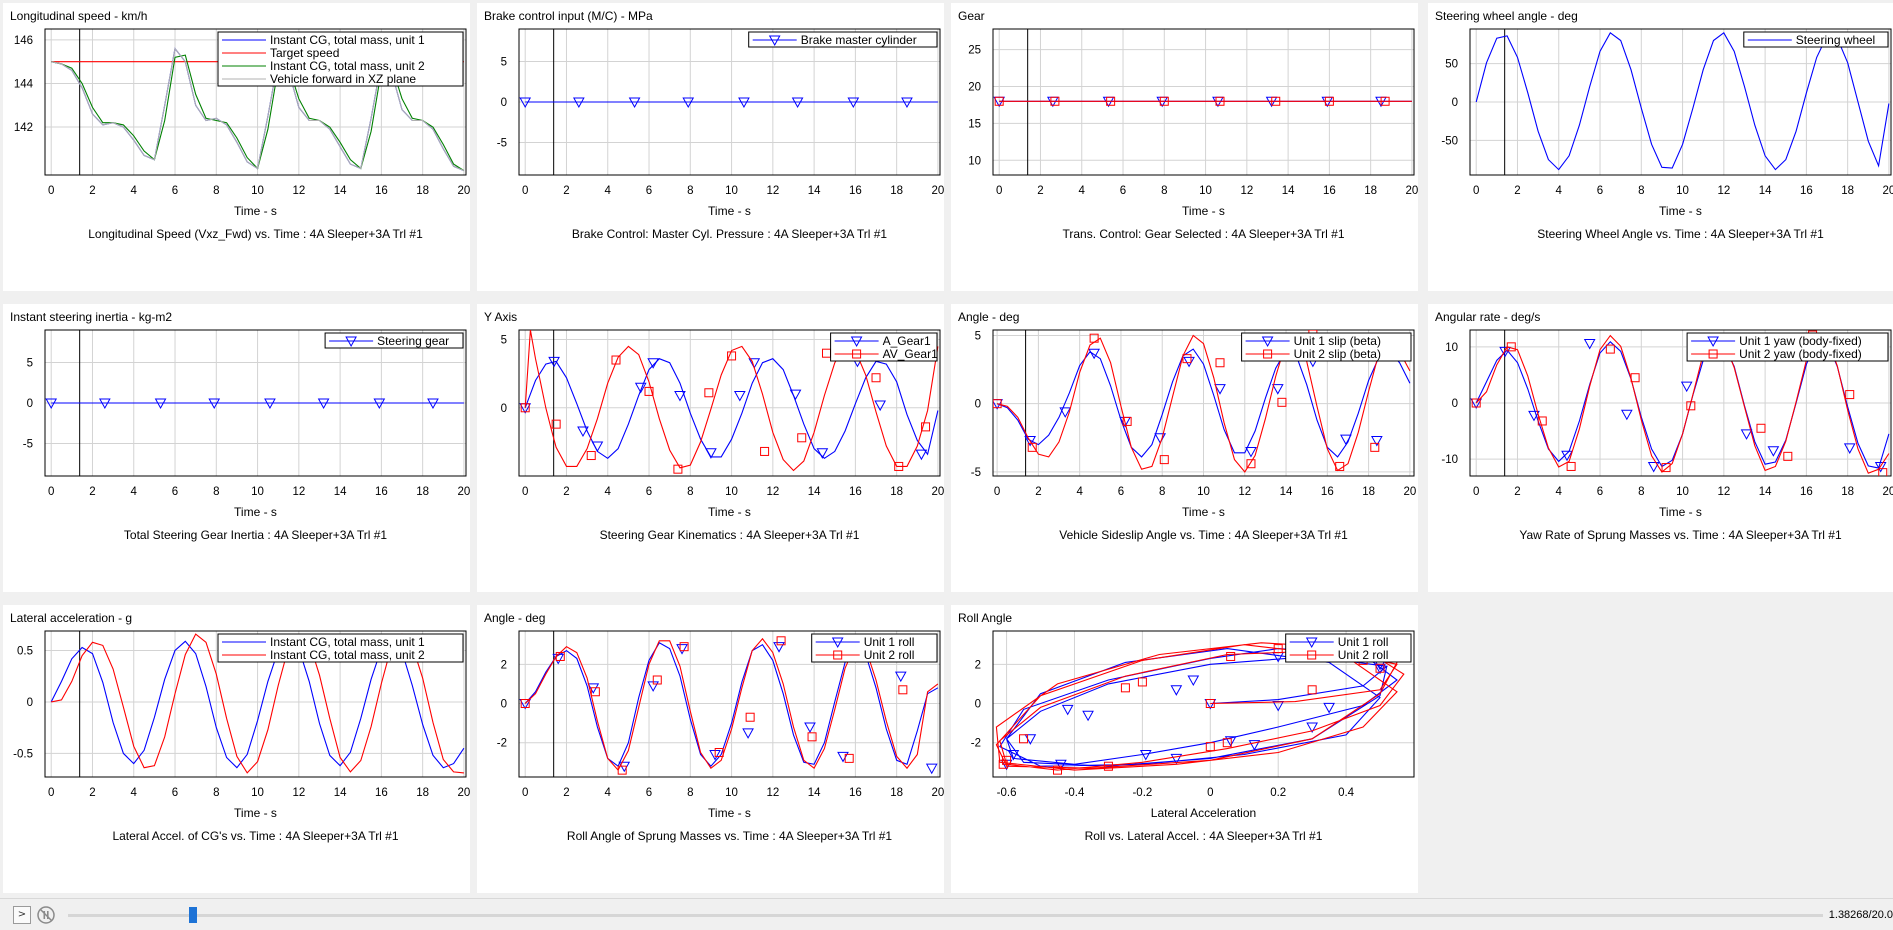 The height and width of the screenshot is (930, 1893). I want to click on play-button: >, so click(22, 915).